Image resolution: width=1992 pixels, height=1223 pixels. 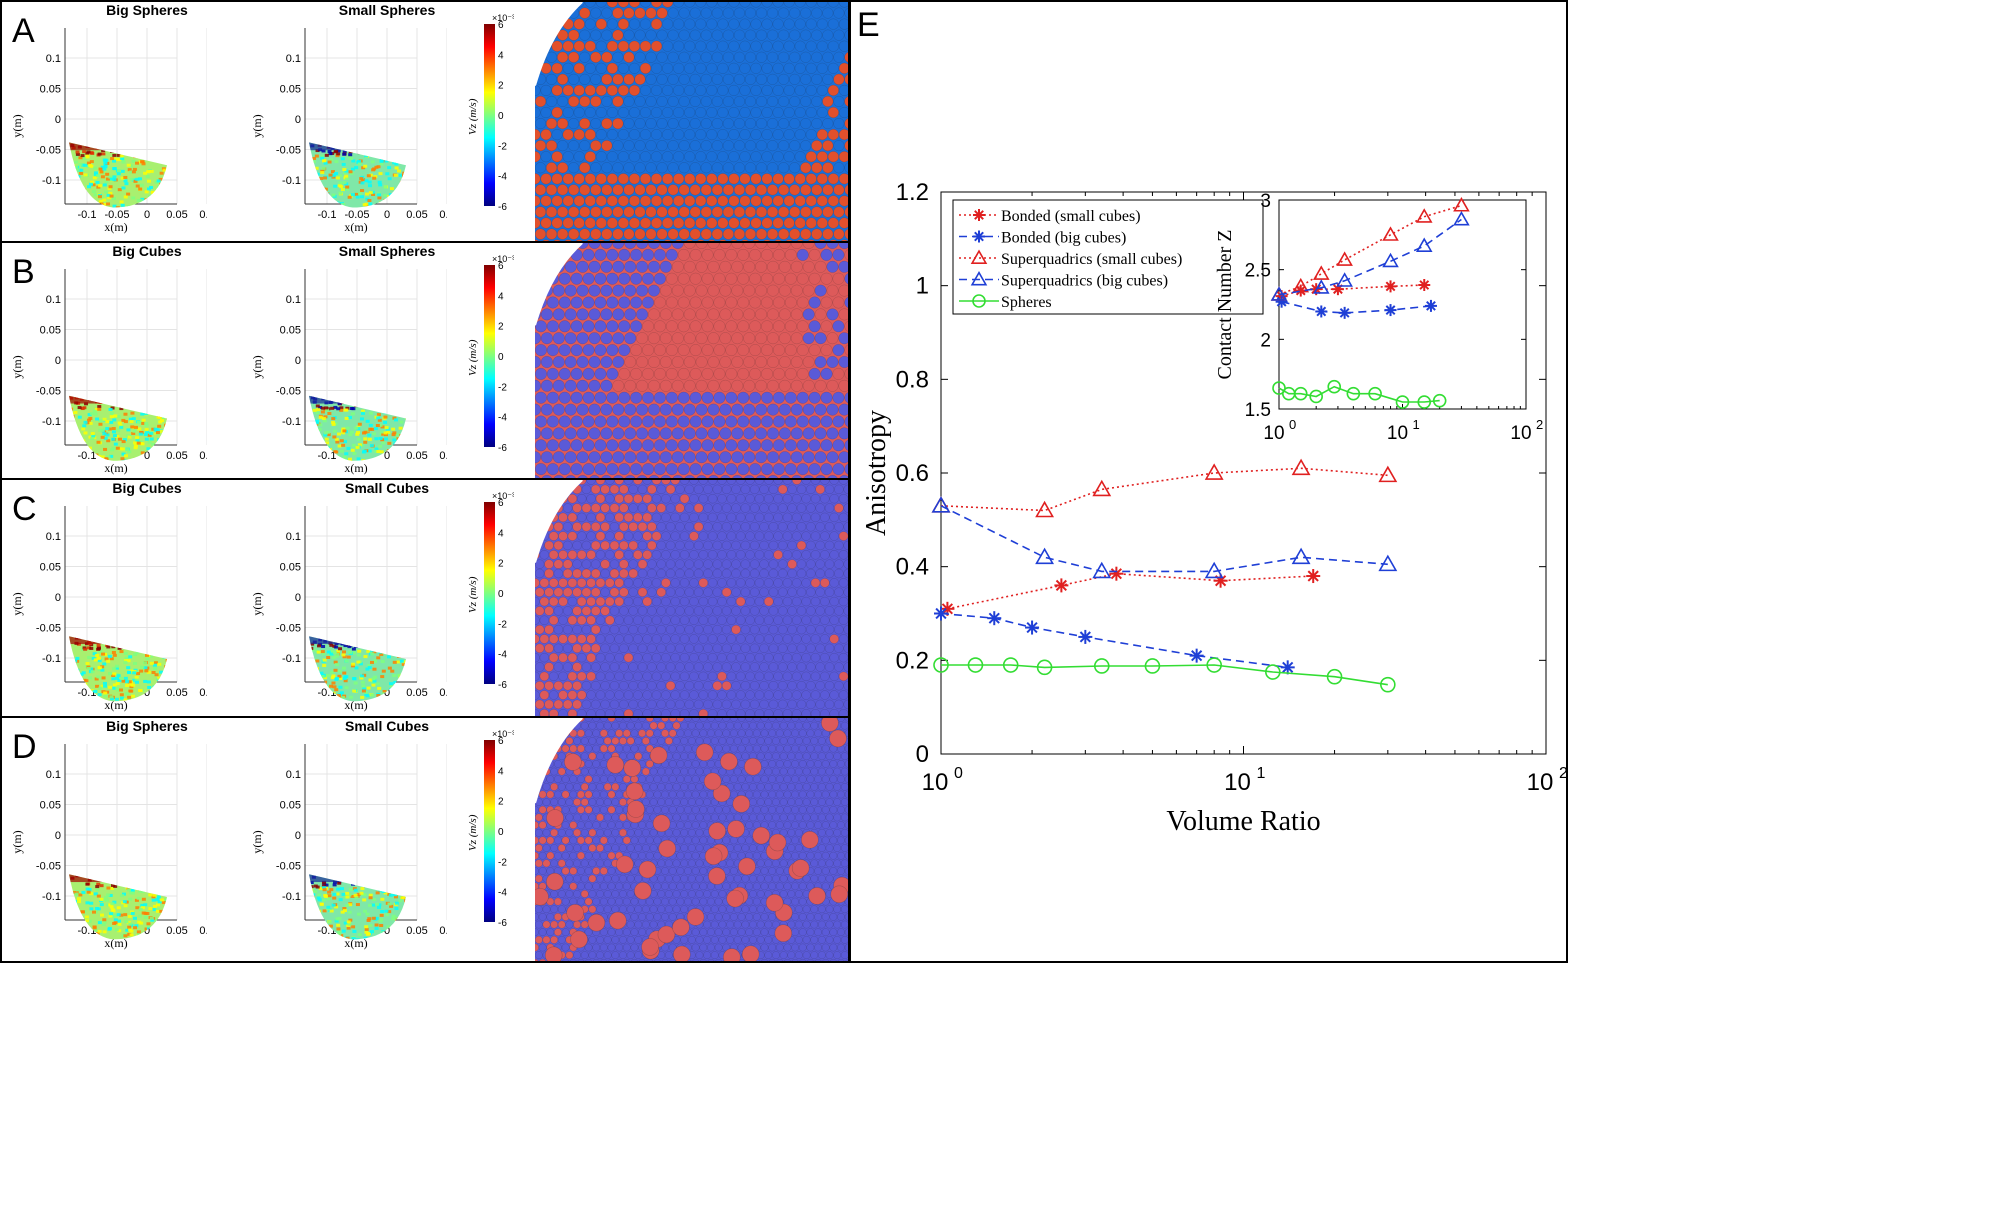 I want to click on colorbar-tick: 2, so click(x=501, y=802).